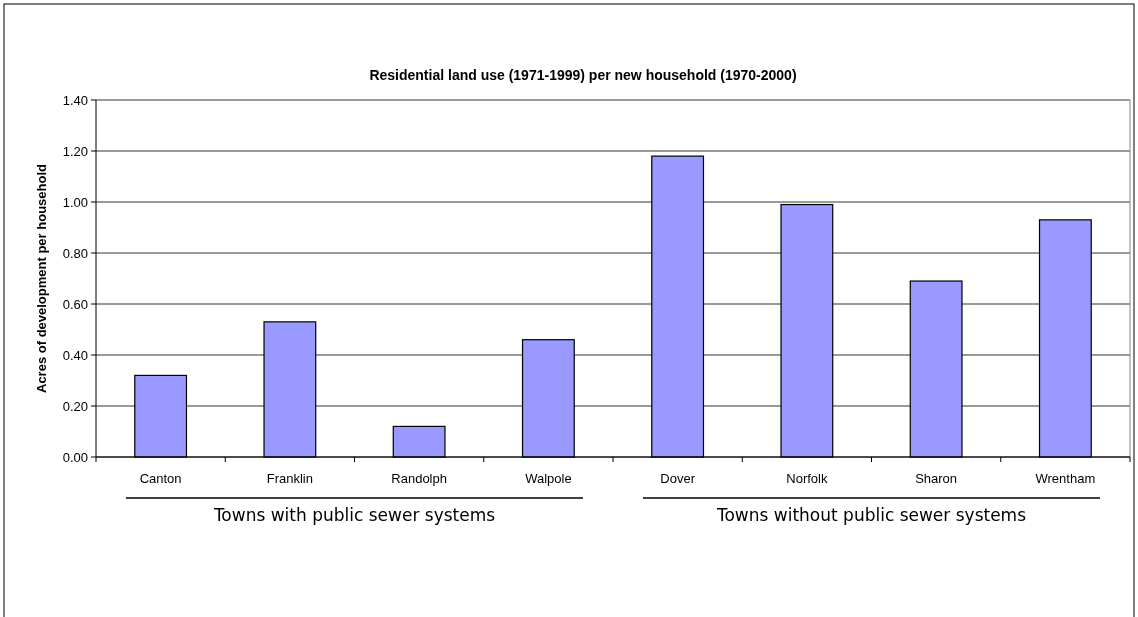 The image size is (1138, 617). Describe the element at coordinates (289, 478) in the screenshot. I see `x-tick-label: Franklin` at that location.